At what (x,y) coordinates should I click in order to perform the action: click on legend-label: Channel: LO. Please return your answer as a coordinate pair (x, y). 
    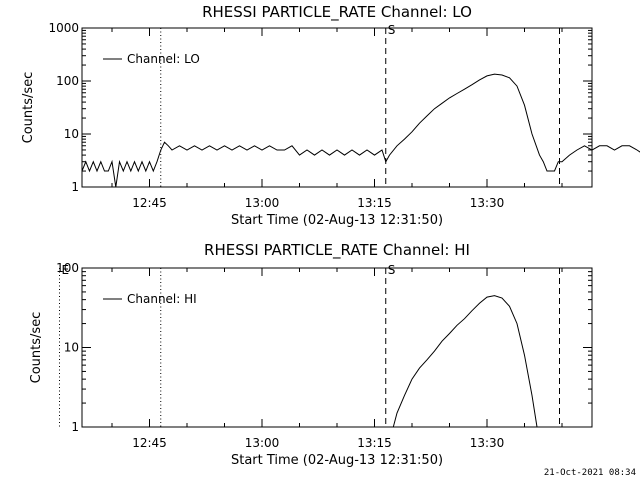
    Looking at the image, I should click on (163, 59).